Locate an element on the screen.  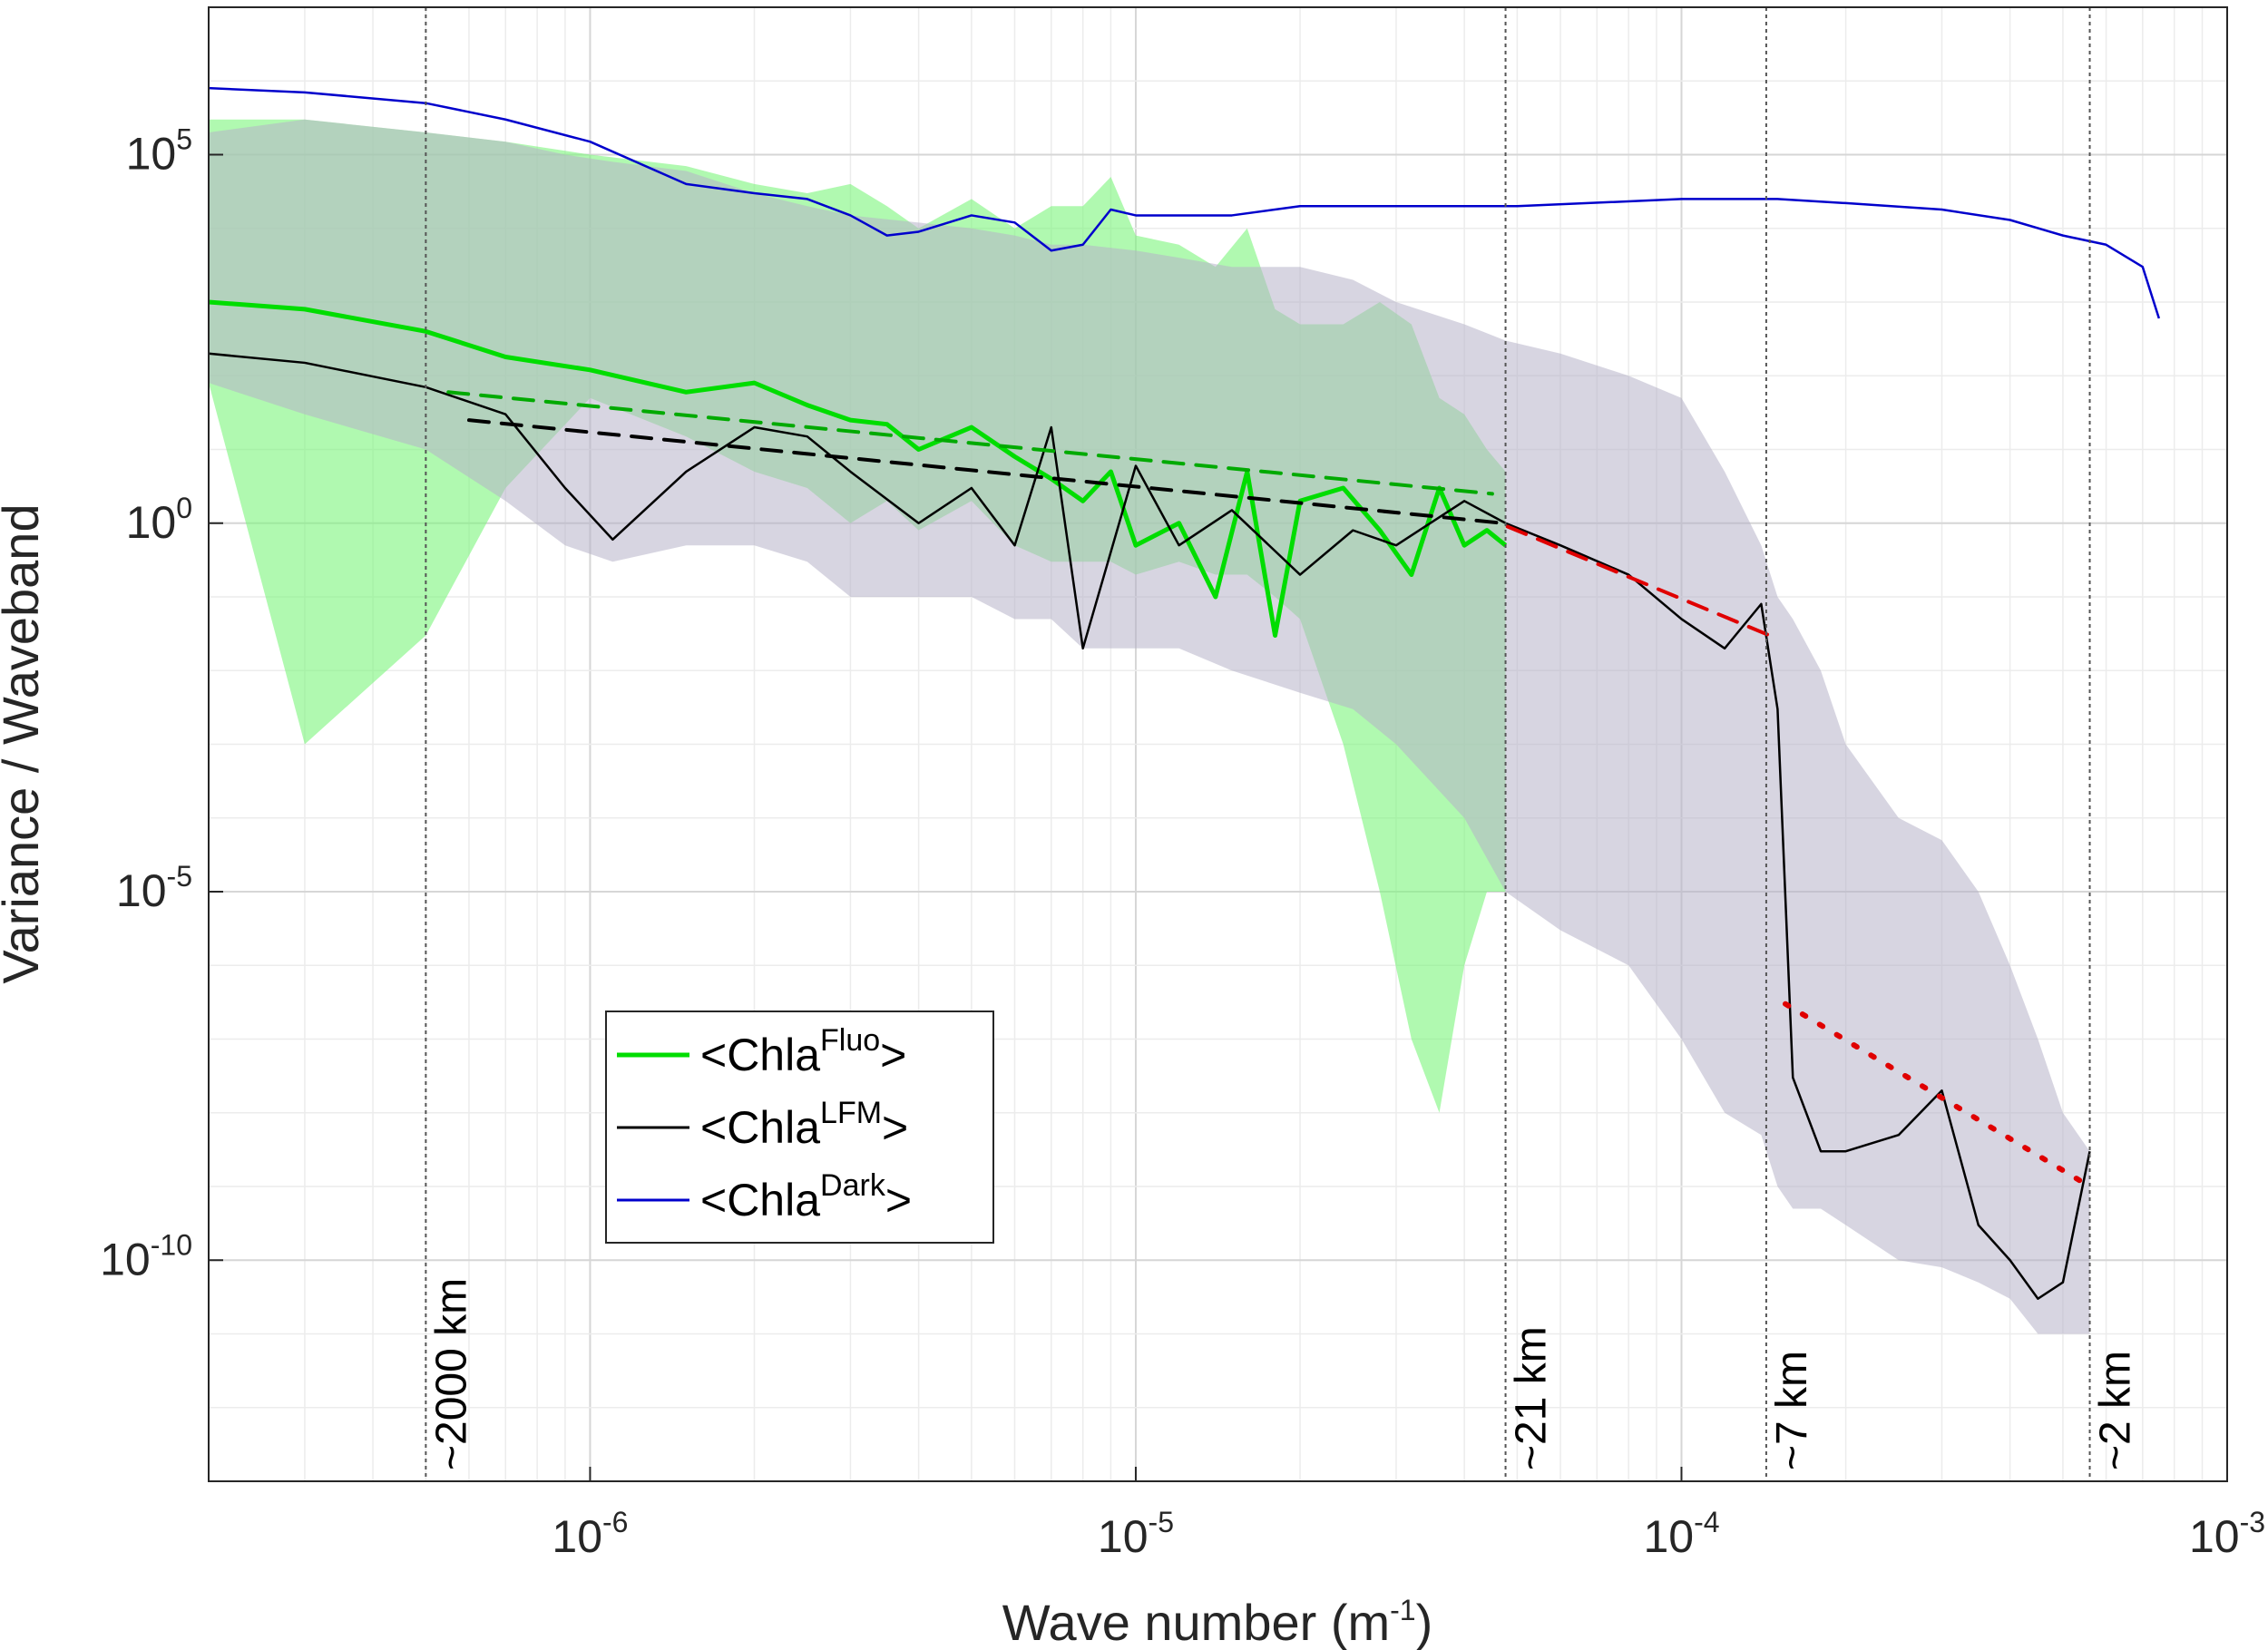
reference-label-3: ~2 km is located at coordinates (2116, 1411).